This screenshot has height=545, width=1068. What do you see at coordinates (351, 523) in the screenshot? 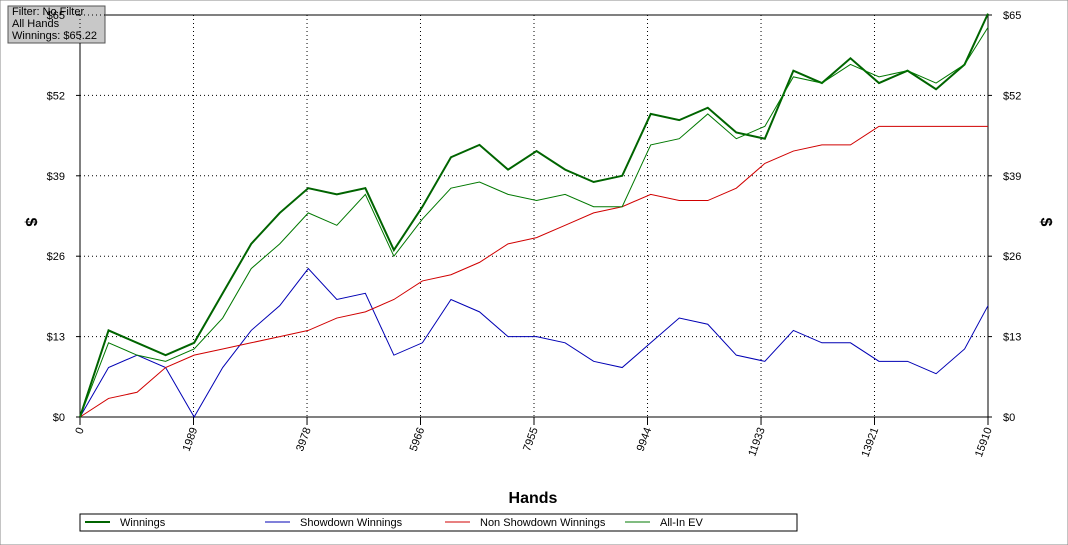
I see `legend-label: Showdown Winnings` at bounding box center [351, 523].